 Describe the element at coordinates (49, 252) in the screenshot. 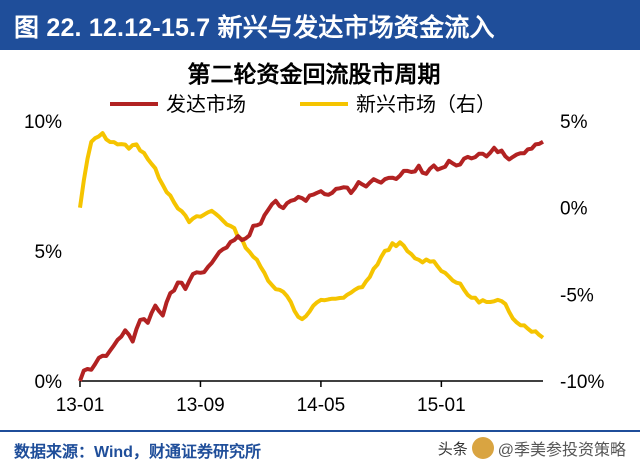

I see `y-left-tick-label: 5%` at that location.